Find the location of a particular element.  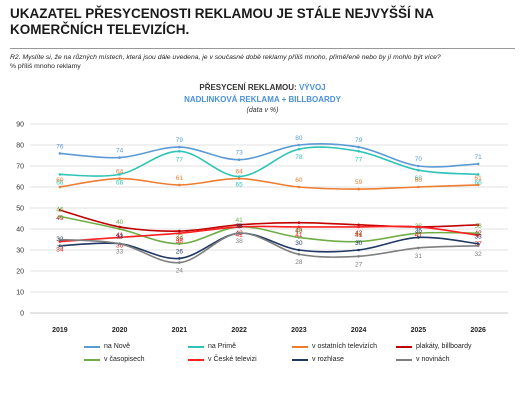

data-label: 77 is located at coordinates (180, 159).